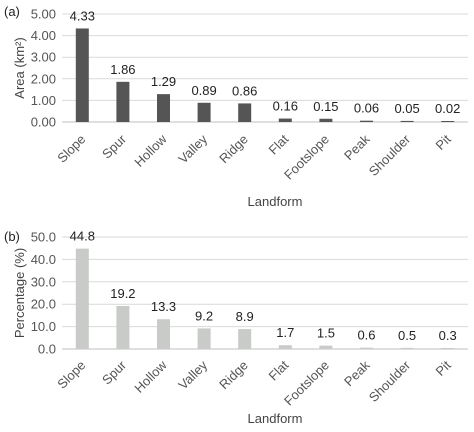  Describe the element at coordinates (285, 106) in the screenshot. I see `data-label: 0.16` at that location.